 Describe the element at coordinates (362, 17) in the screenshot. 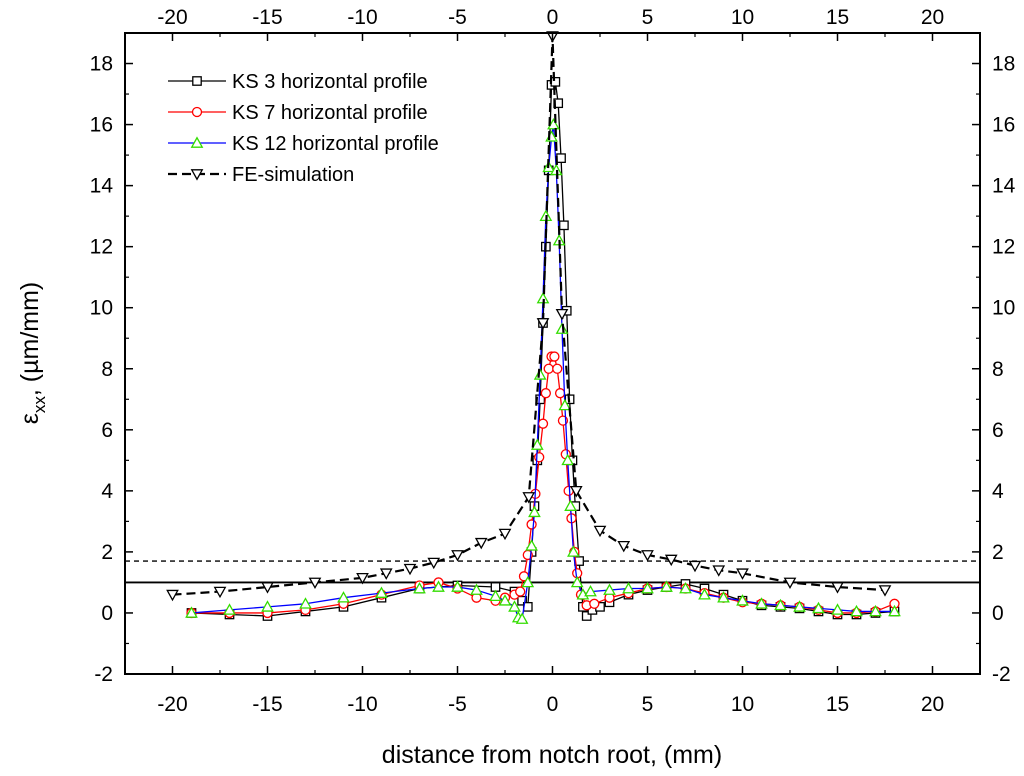

I see `x-tick-label-top: -10` at that location.